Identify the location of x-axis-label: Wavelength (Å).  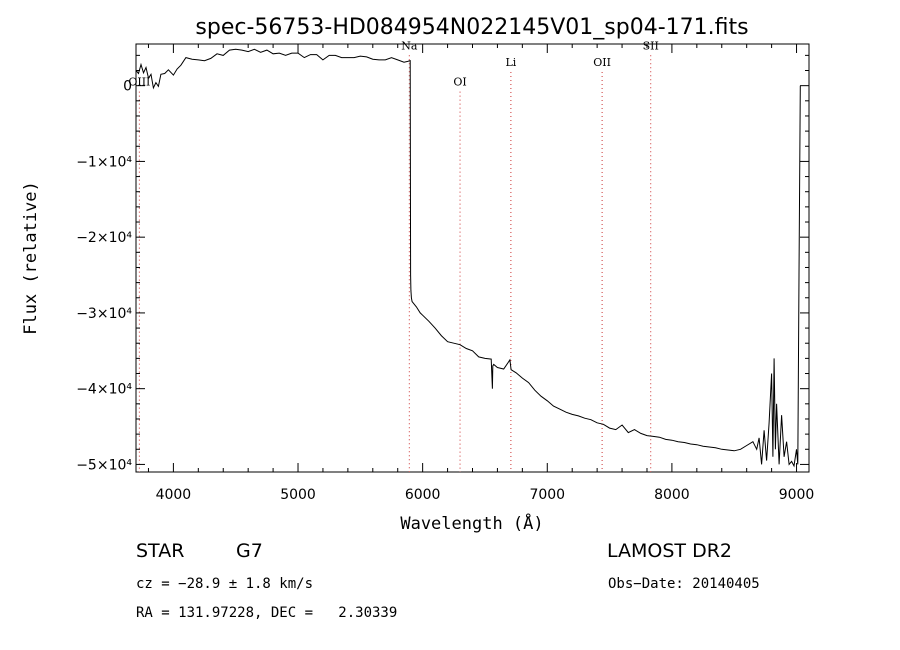
(471, 523).